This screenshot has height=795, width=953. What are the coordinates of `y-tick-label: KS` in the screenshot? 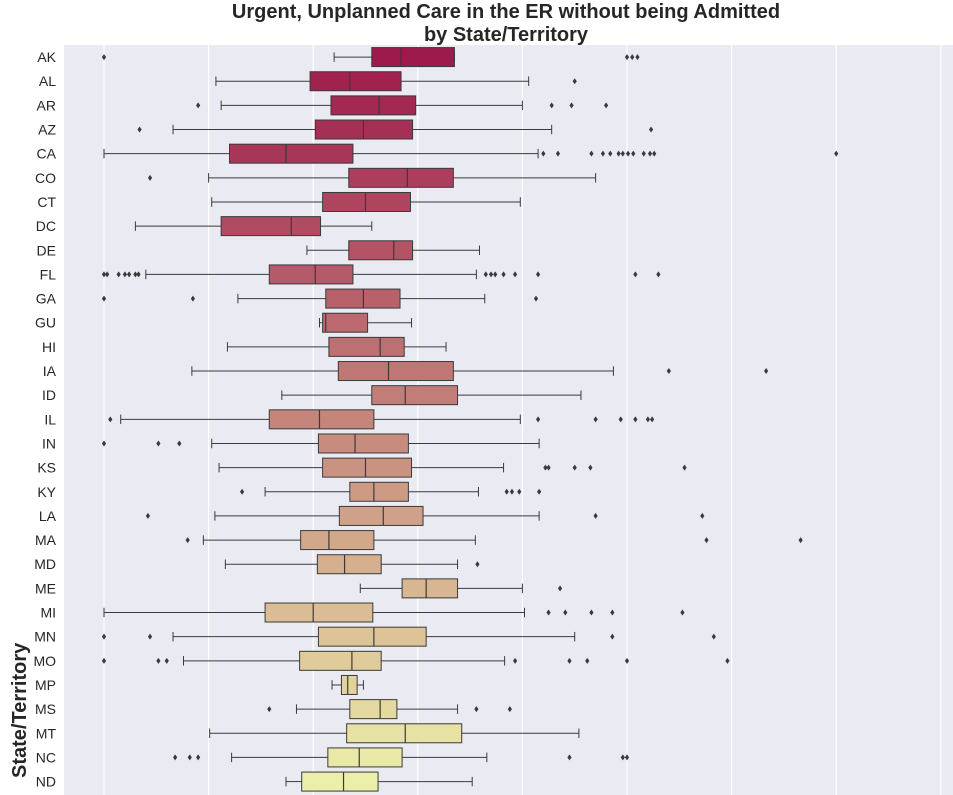 It's located at (46, 468).